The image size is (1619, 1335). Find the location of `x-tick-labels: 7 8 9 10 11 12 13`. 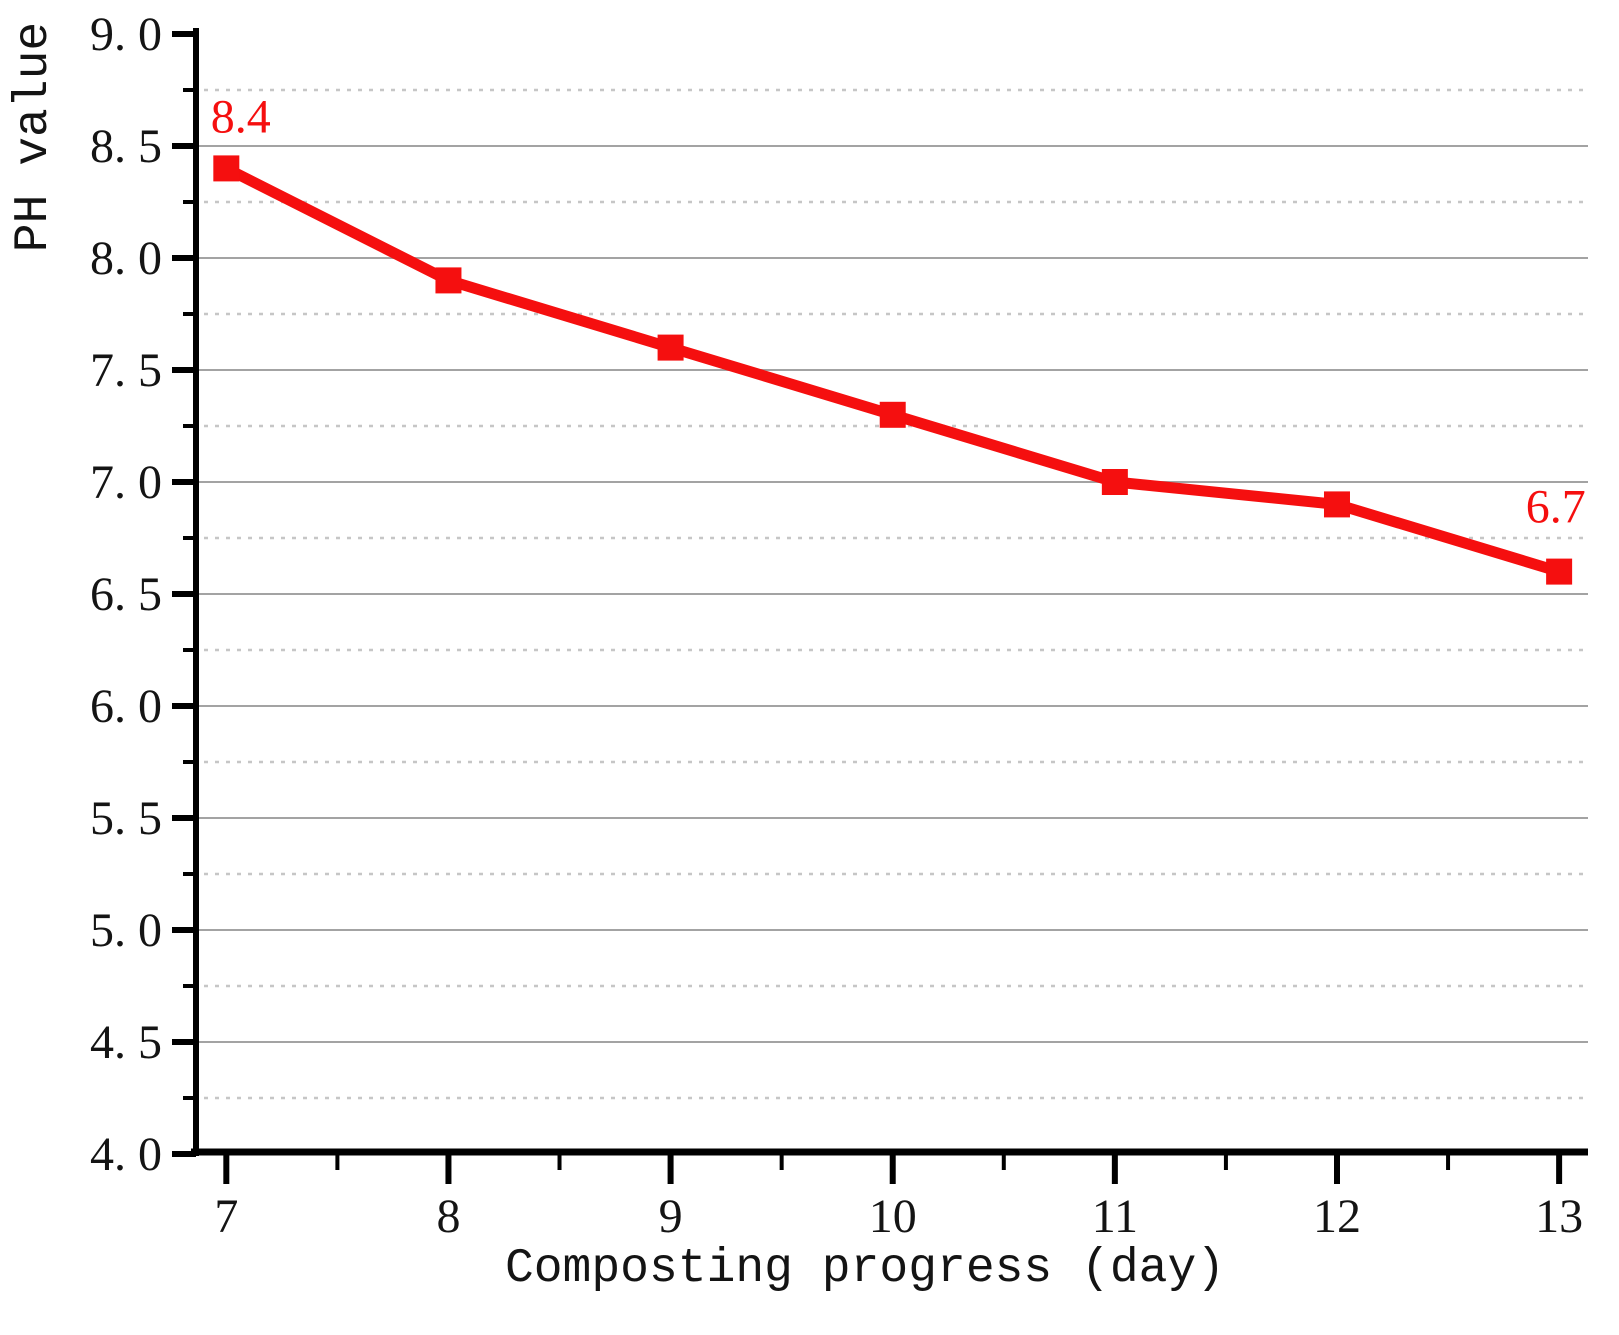

x-tick-labels: 7 8 9 10 11 12 13 is located at coordinates (898, 1216).